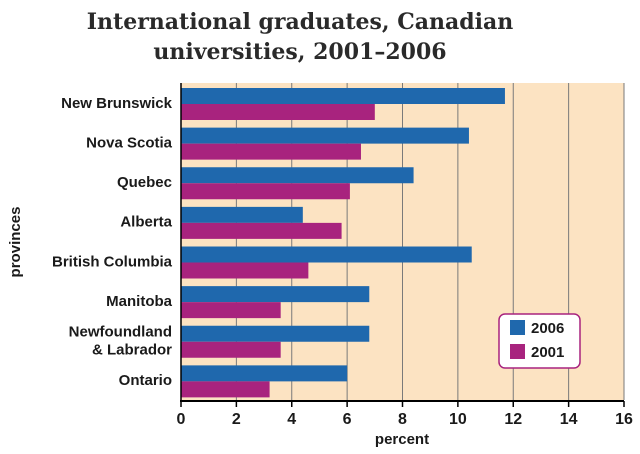  I want to click on x-tick-label-10: 10, so click(458, 419).